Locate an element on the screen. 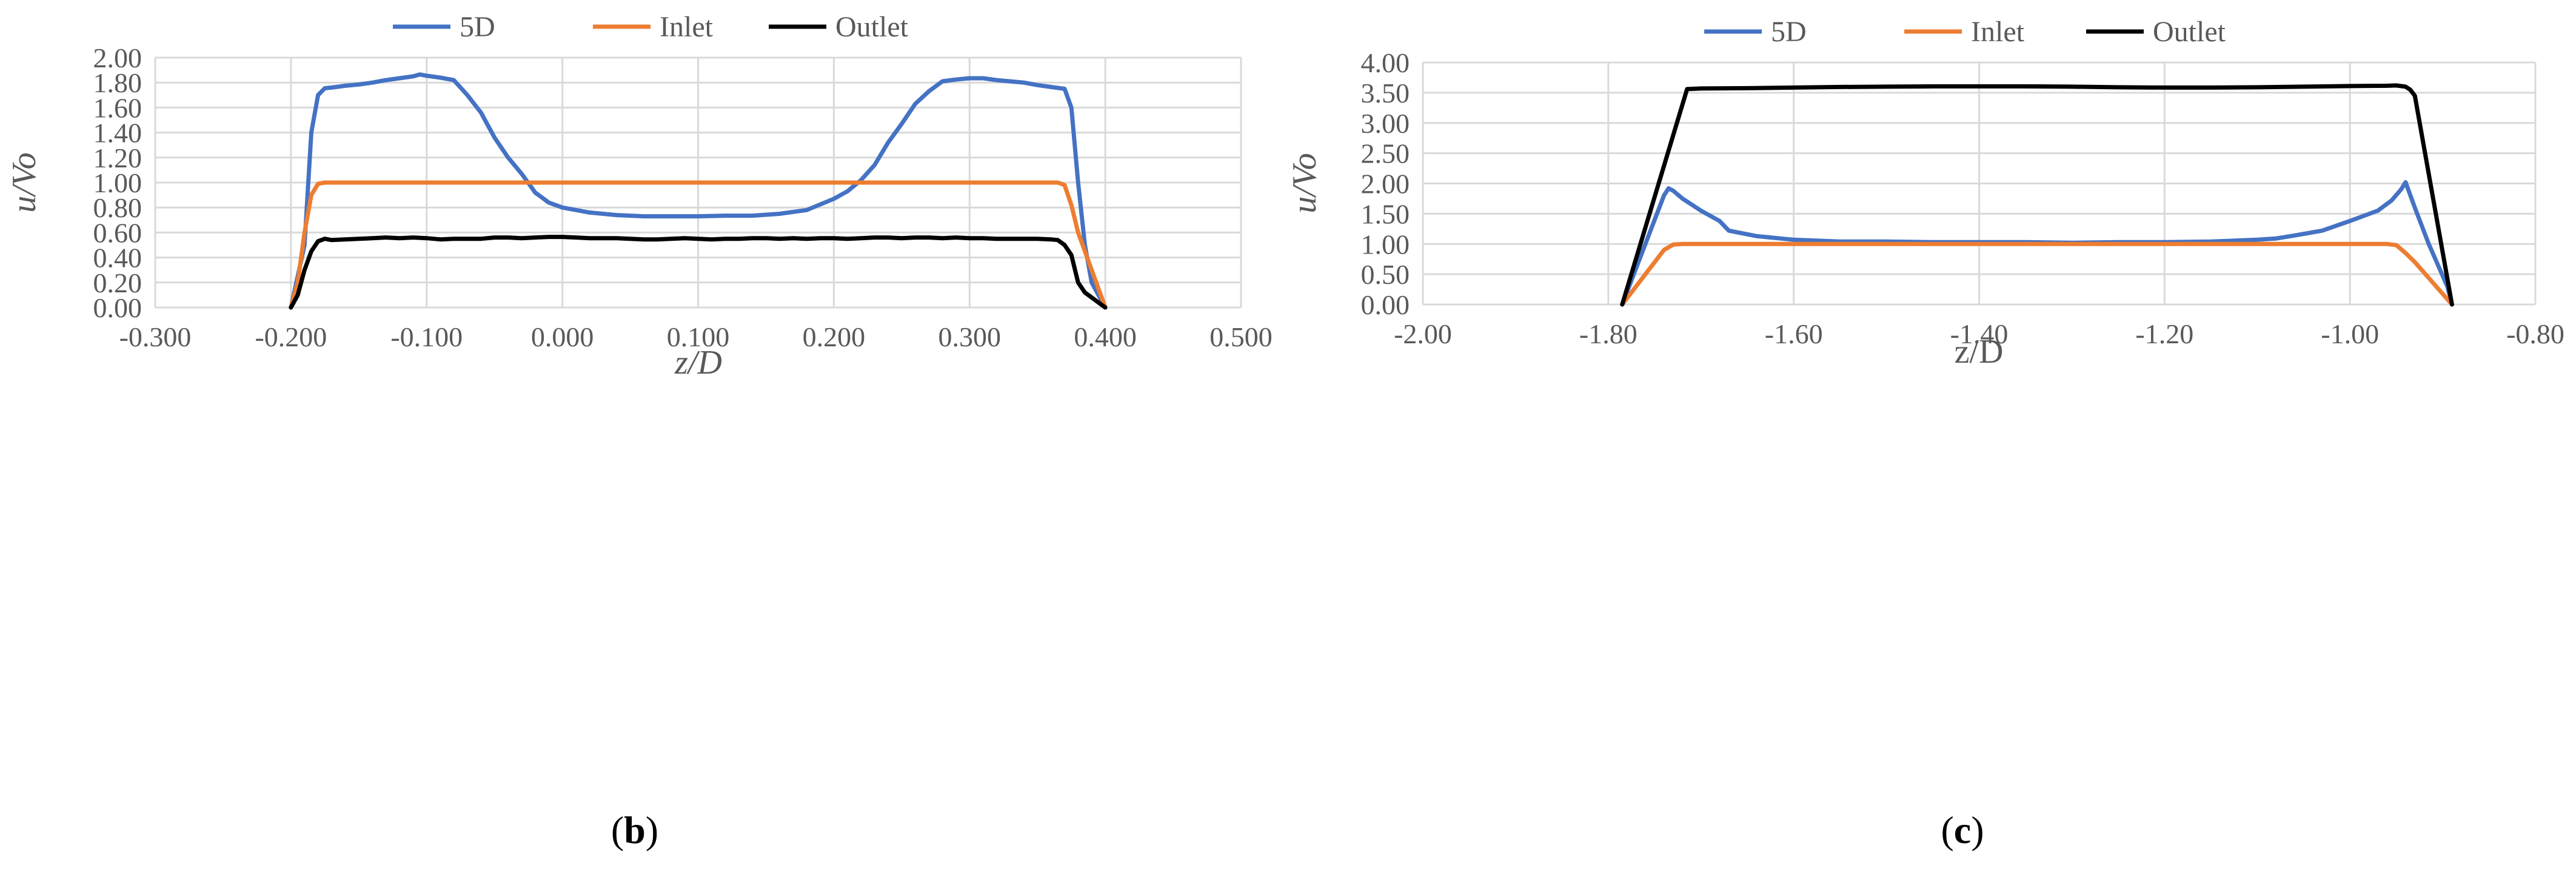 Image resolution: width=2576 pixels, height=877 pixels. x-tick-label: -0.300 is located at coordinates (155, 336).